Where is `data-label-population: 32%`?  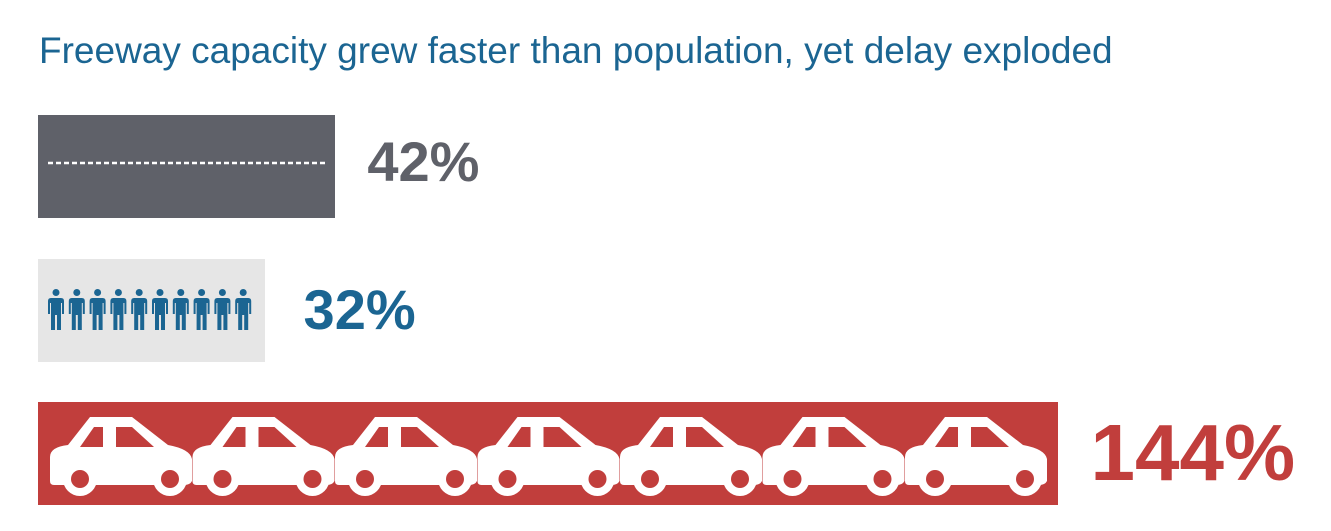
data-label-population: 32% is located at coordinates (359, 309).